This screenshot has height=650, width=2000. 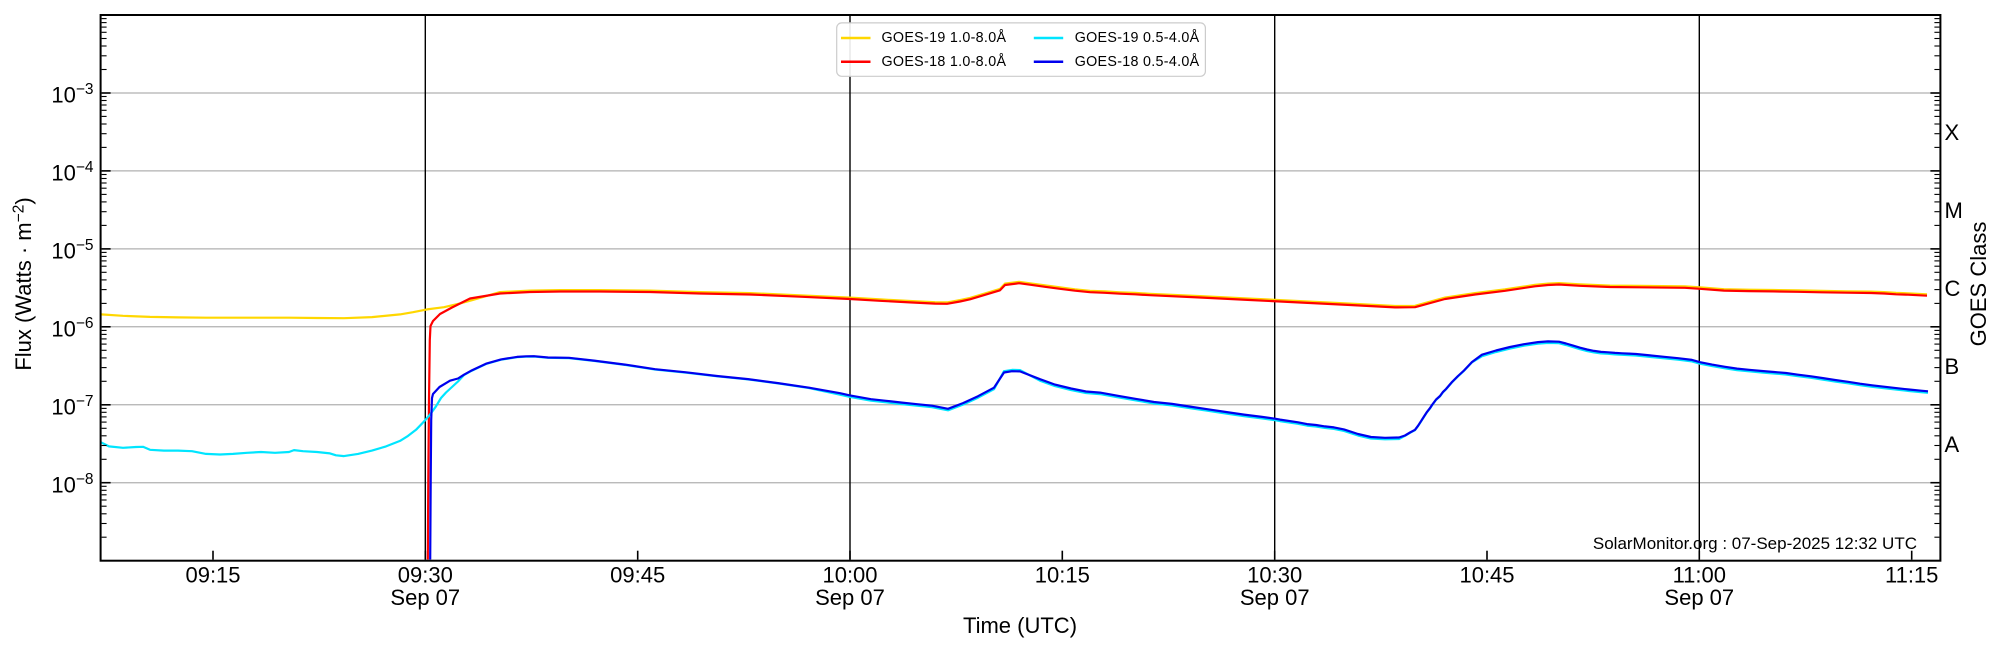 I want to click on svg-text: Flux (Watts · m−2), so click(x=24, y=283).